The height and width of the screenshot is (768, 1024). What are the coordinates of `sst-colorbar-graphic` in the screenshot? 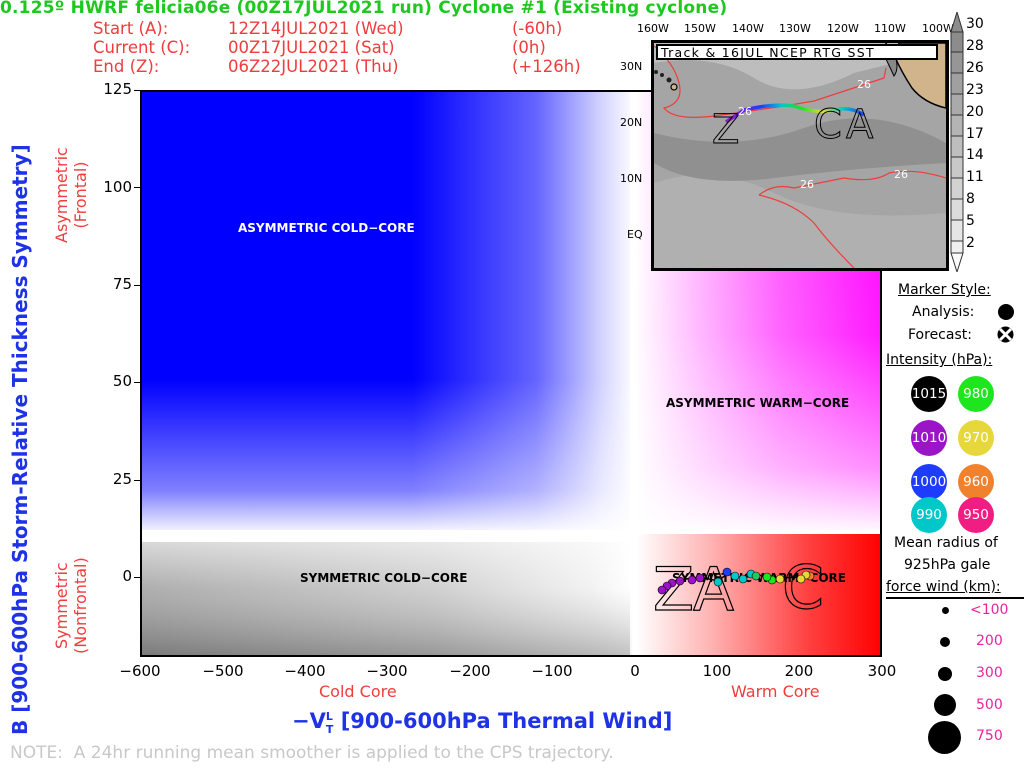 It's located at (957, 142).